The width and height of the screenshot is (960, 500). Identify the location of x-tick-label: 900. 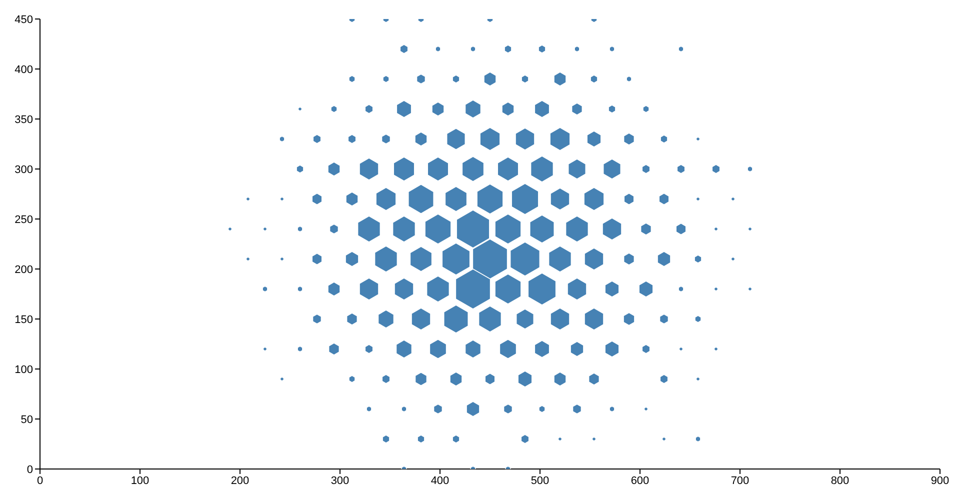
(940, 480).